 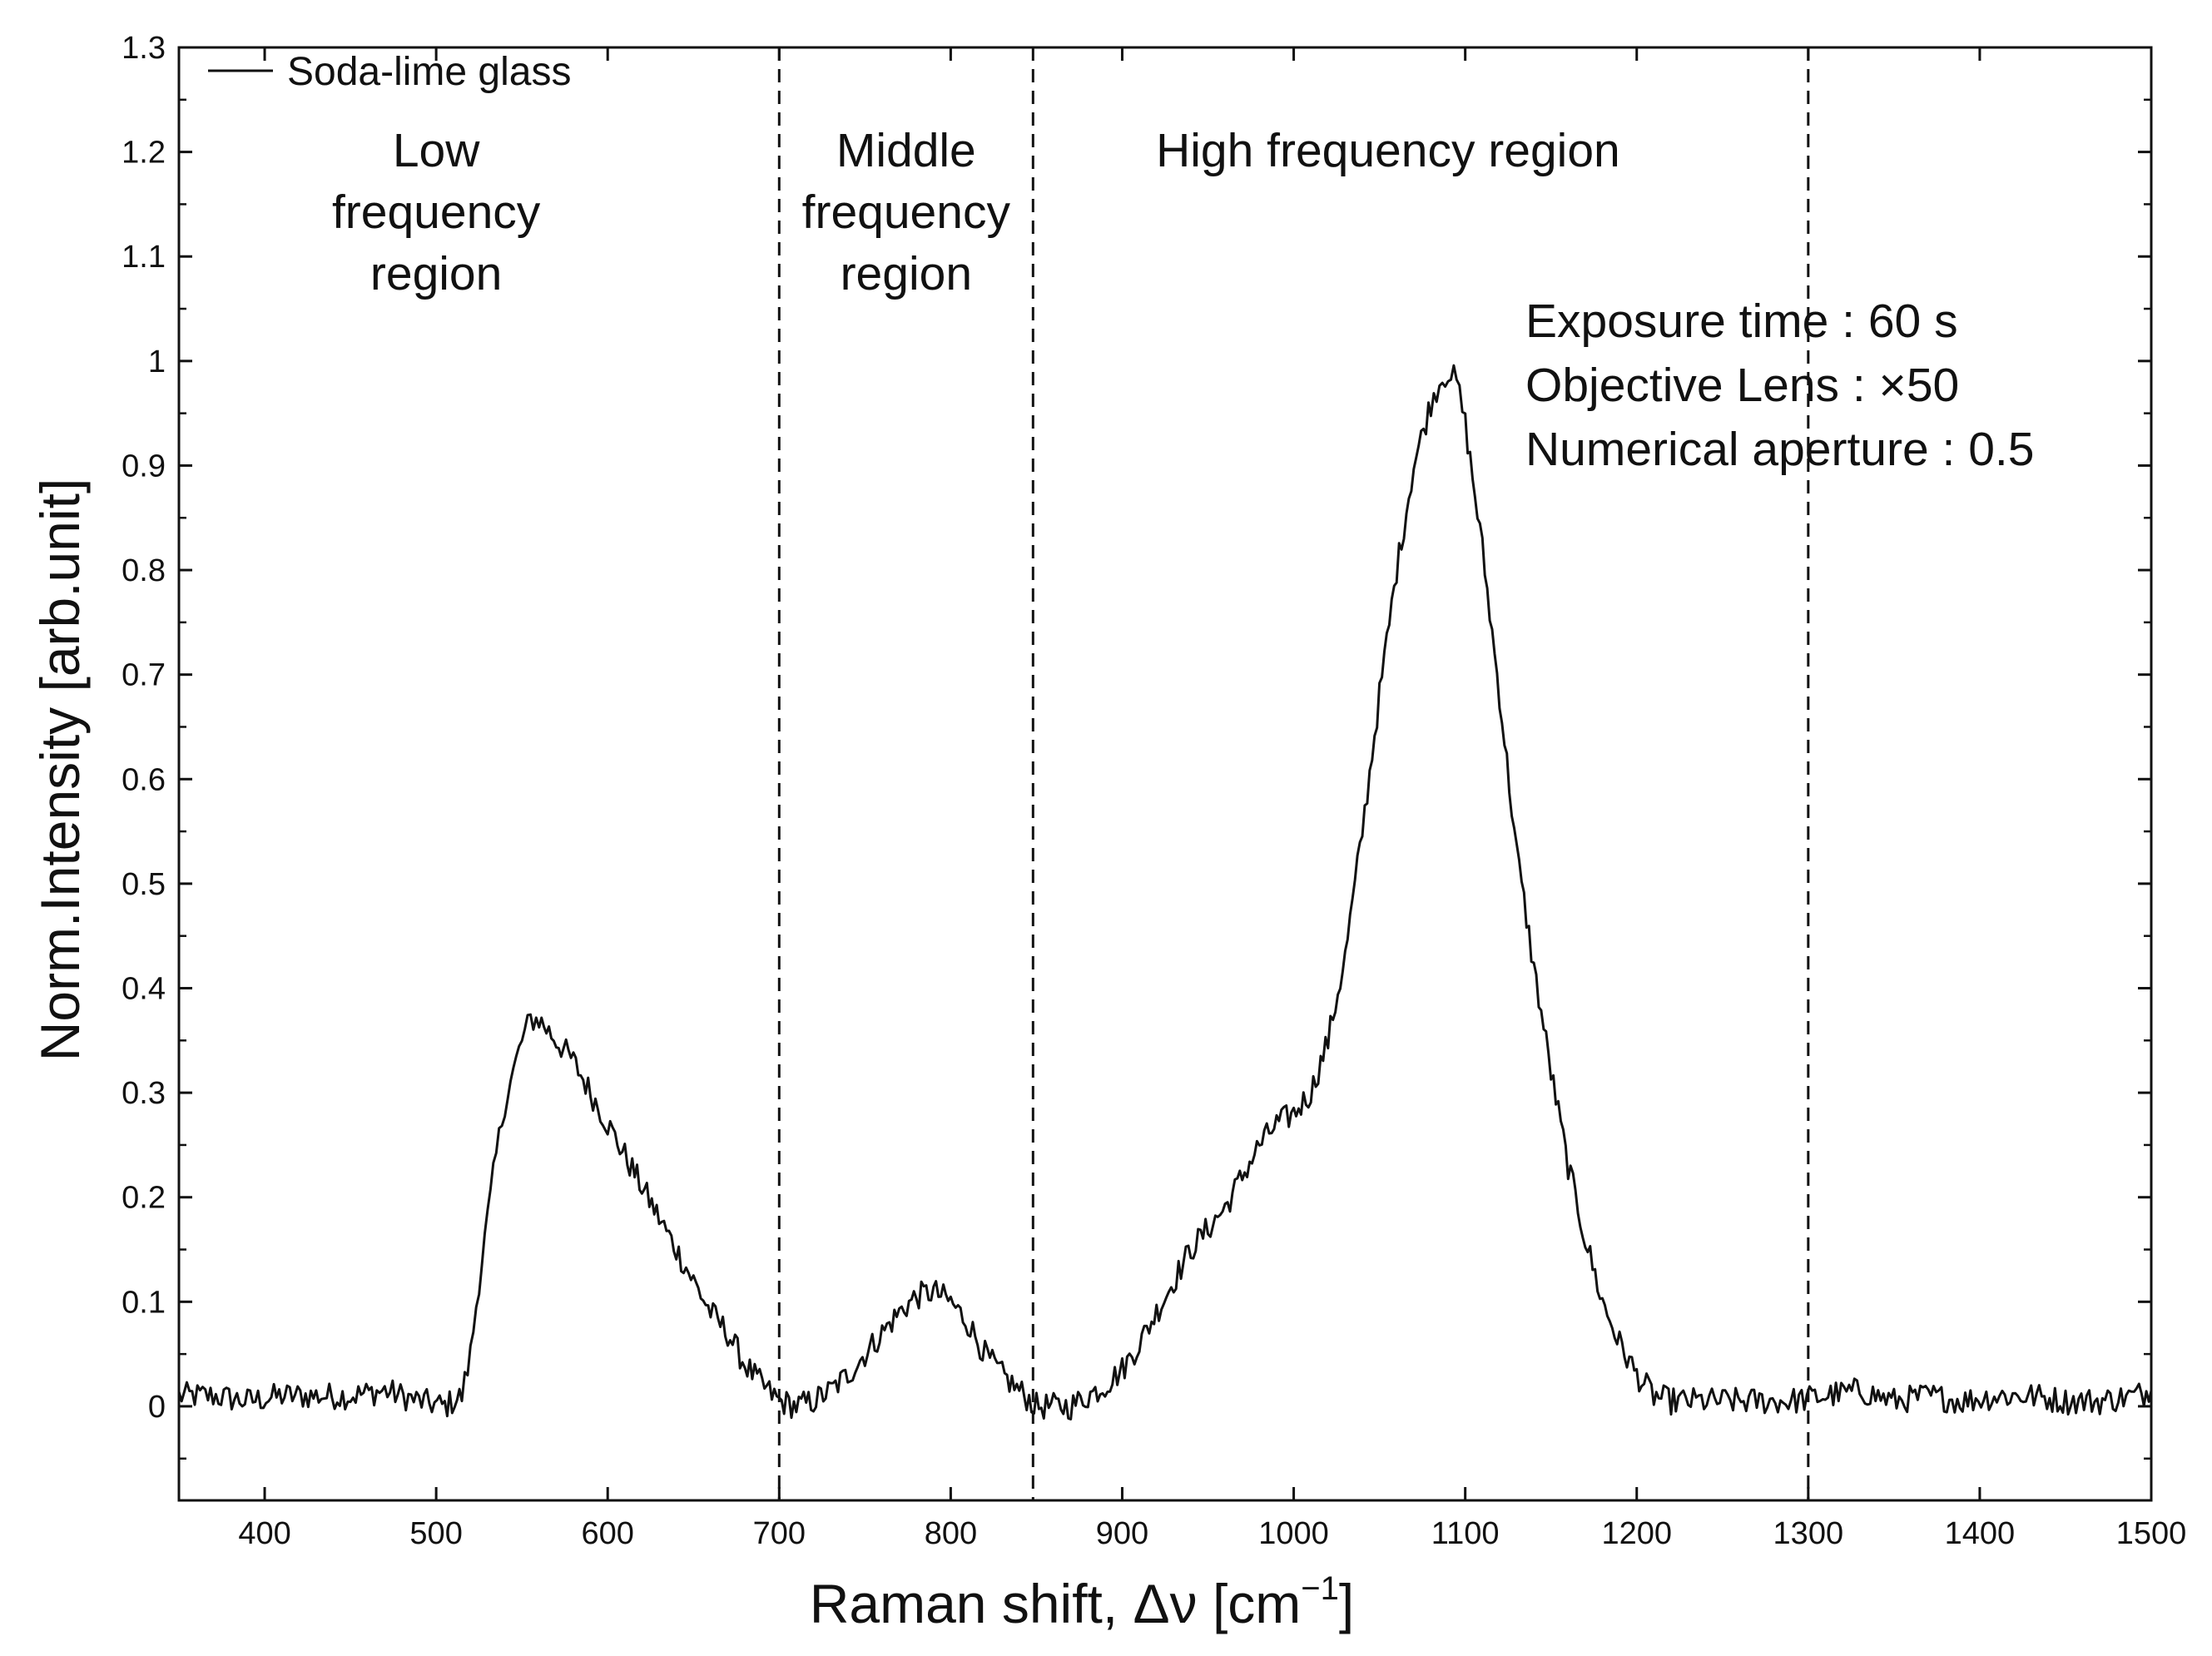 I want to click on y-tick-label: 0.7, so click(x=144, y=675).